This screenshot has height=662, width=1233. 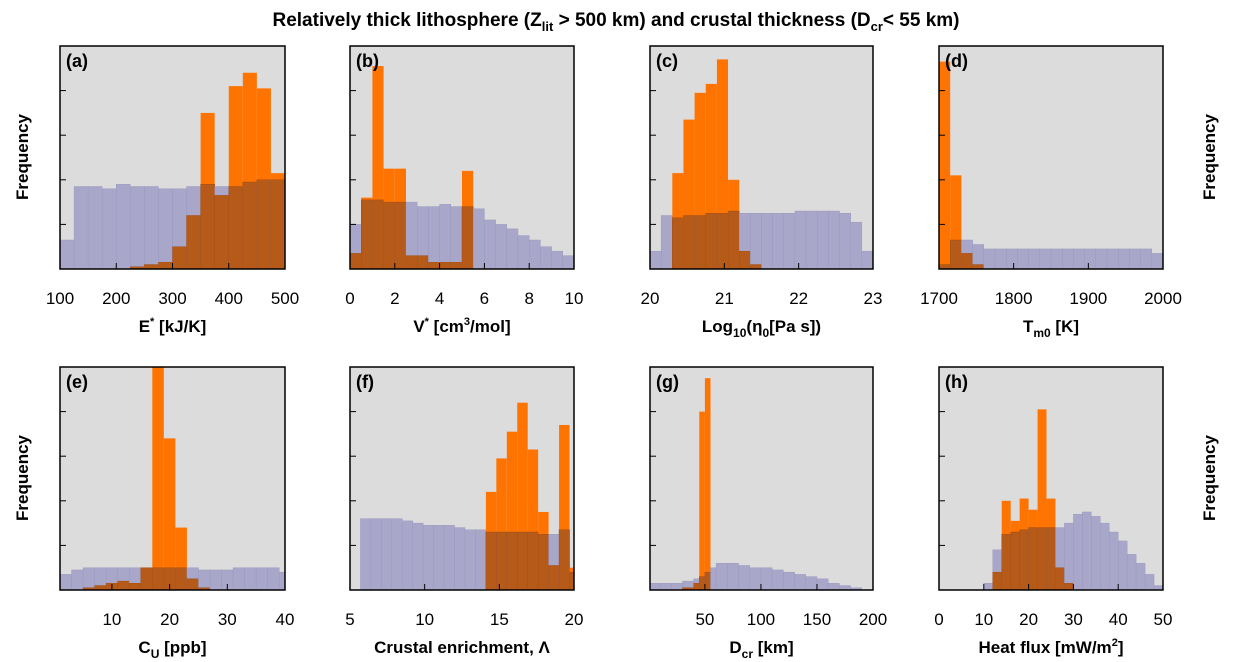 What do you see at coordinates (464, 190) in the screenshot?
I see `panel-b: 0 2 4 6 8 10 (b) V* [cm3/mol]` at bounding box center [464, 190].